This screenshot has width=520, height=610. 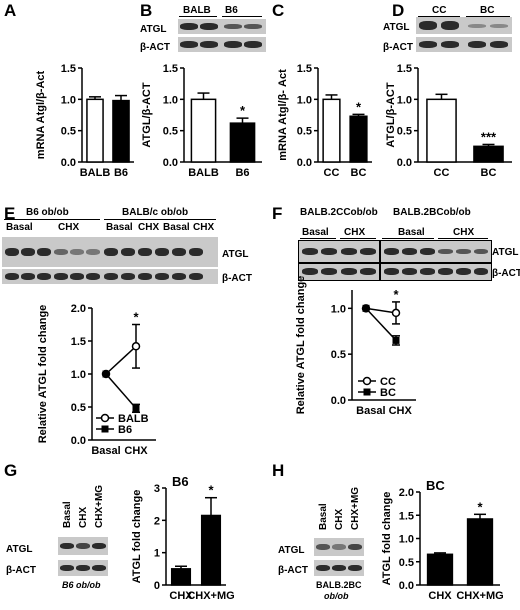 I want to click on legend-label: BC, so click(x=388, y=393).